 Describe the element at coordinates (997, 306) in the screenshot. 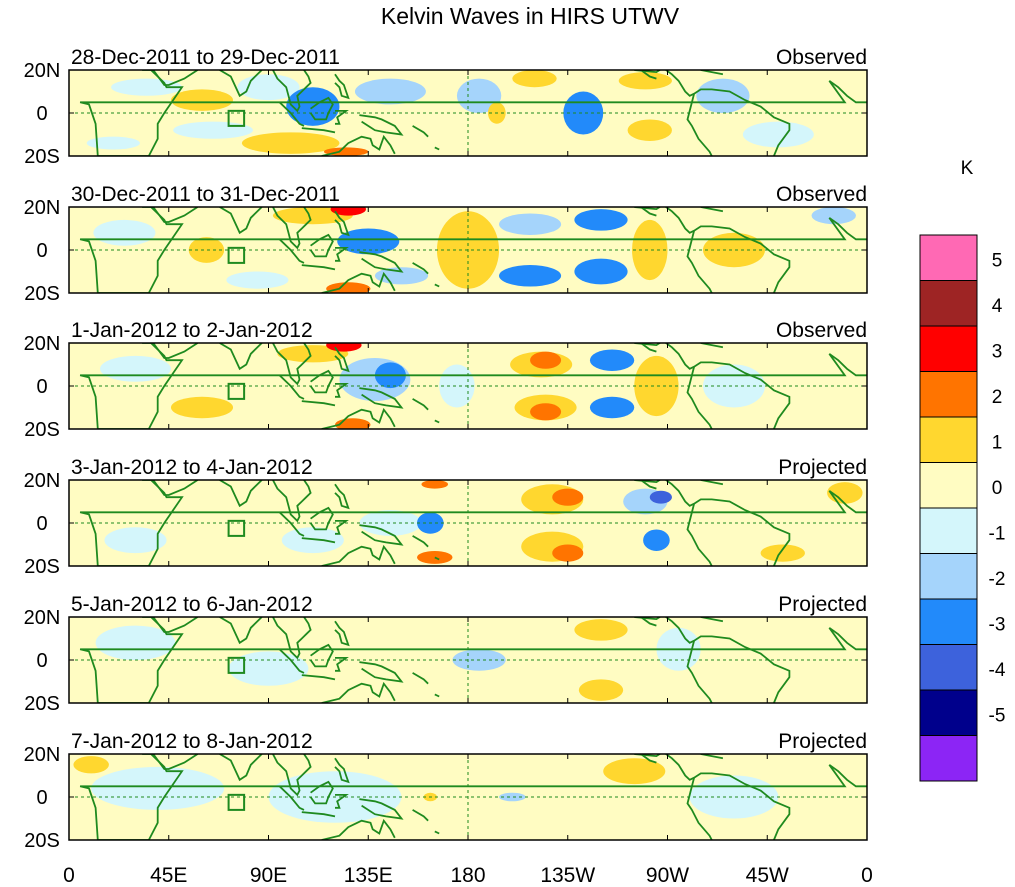

I see `colorbar-tick-label: 4` at that location.